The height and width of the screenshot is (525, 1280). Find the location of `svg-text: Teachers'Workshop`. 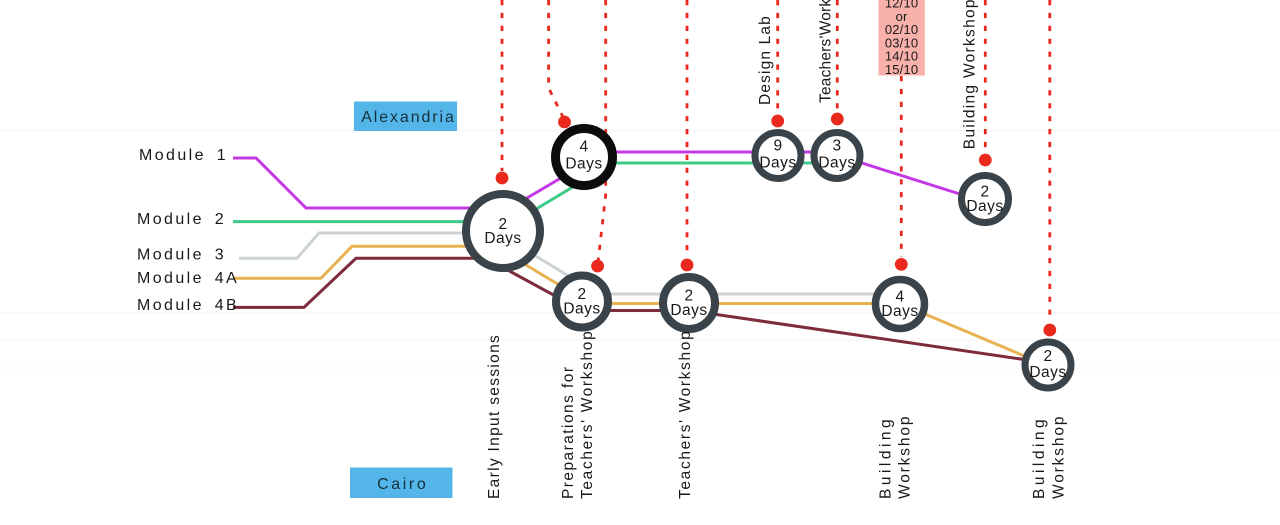

svg-text: Teachers'Workshop is located at coordinates (826, 51).